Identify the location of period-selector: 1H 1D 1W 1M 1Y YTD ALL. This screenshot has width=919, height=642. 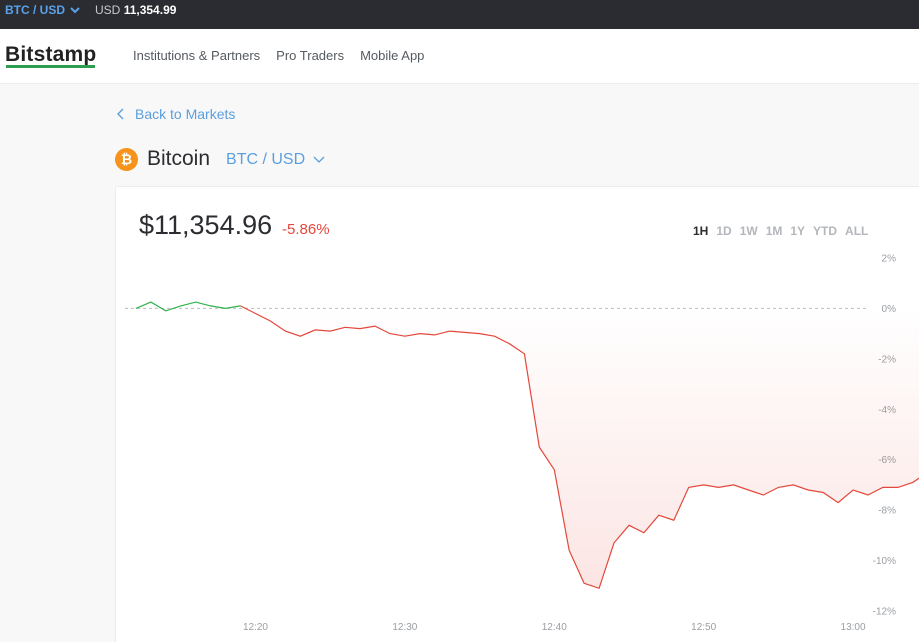
(780, 231).